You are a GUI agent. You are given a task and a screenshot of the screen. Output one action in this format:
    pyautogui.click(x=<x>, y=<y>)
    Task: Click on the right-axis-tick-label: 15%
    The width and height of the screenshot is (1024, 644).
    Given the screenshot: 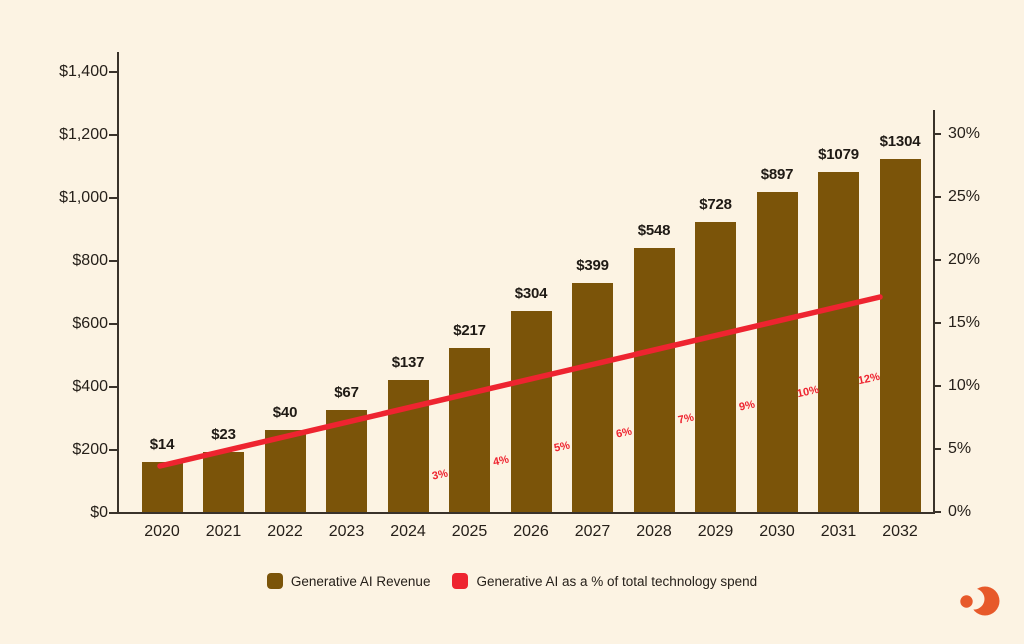 What is the action you would take?
    pyautogui.click(x=964, y=322)
    